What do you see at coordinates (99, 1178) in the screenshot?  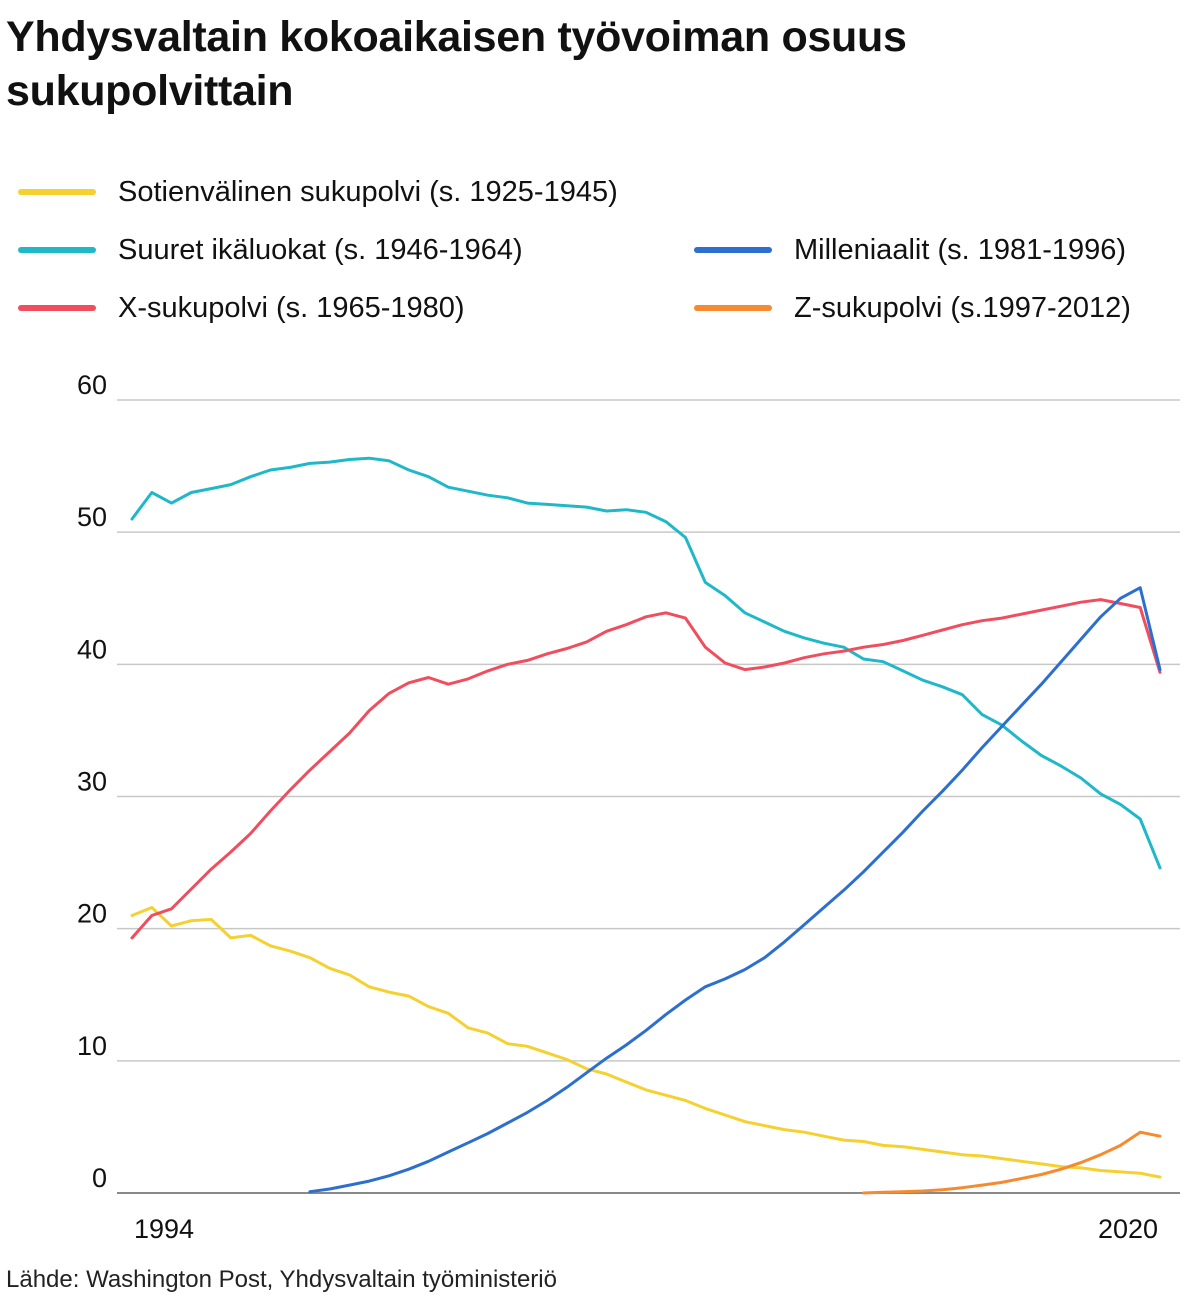 I see `y-tick-label-0: 0` at bounding box center [99, 1178].